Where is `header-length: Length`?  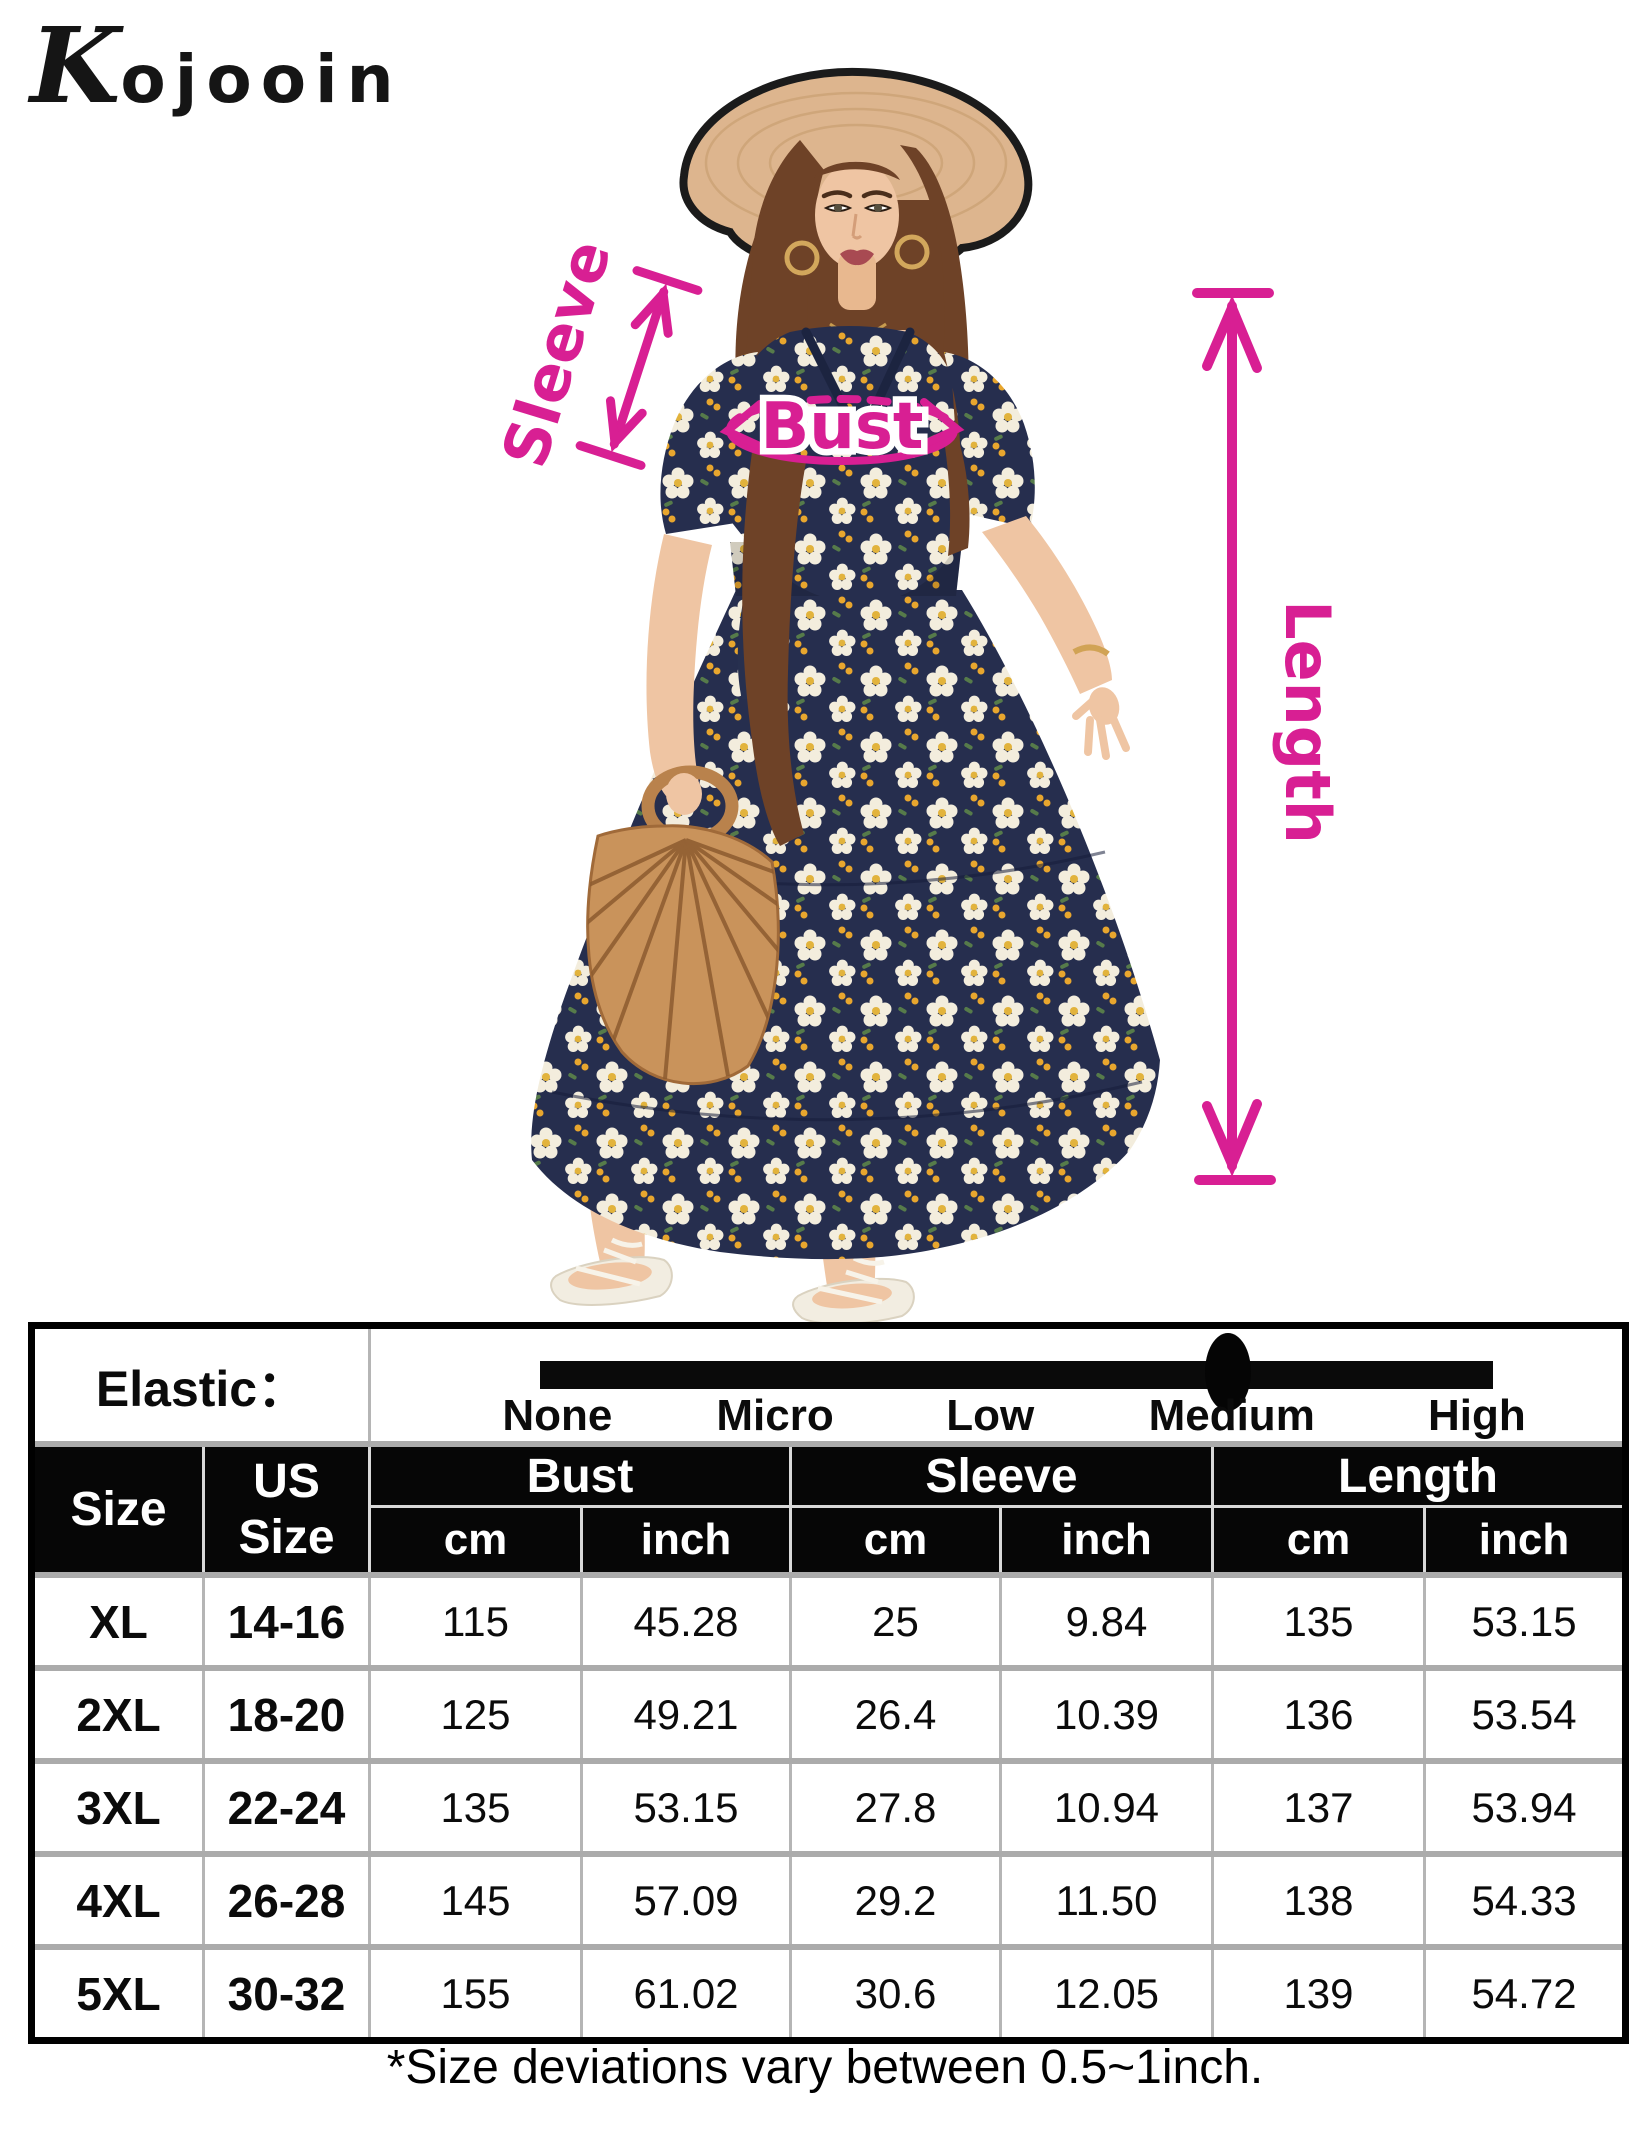
header-length: Length is located at coordinates (1419, 1475).